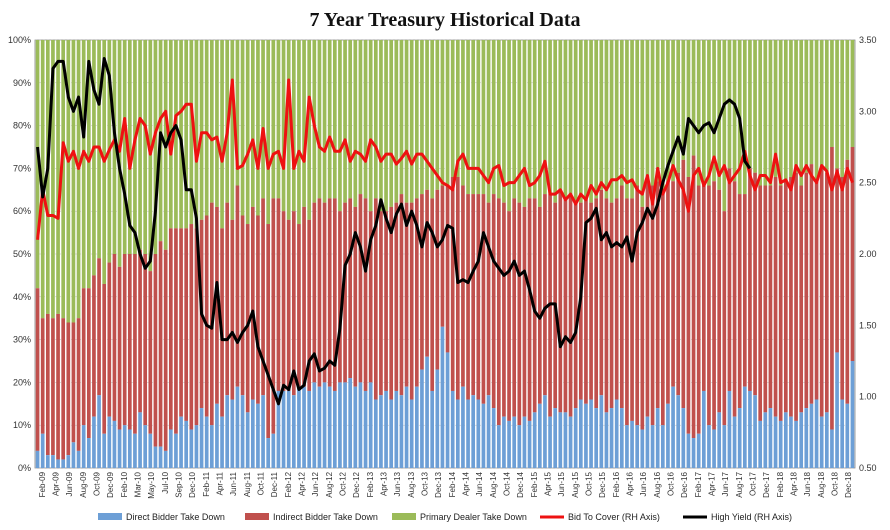 The height and width of the screenshot is (530, 890). Describe the element at coordinates (411, 484) in the screenshot. I see `x-axis-tick-label: Aug-13` at that location.